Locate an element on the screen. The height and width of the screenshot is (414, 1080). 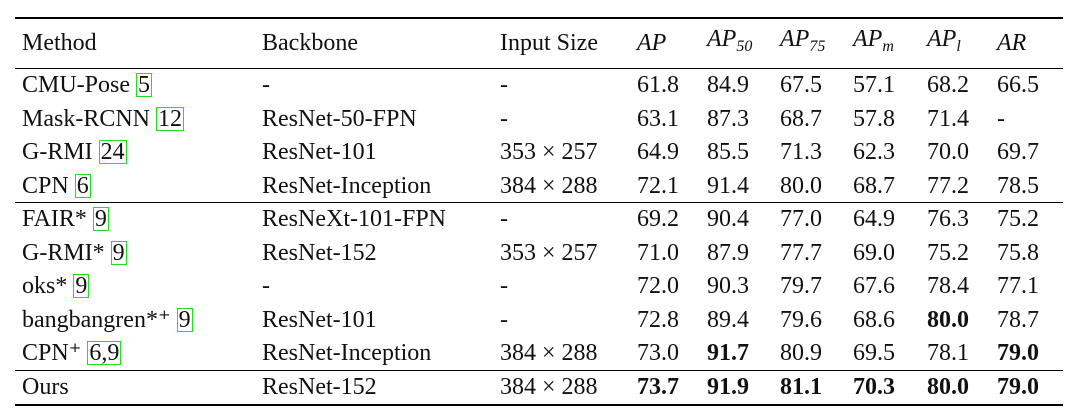
metric-value: 72.0 is located at coordinates (658, 286).